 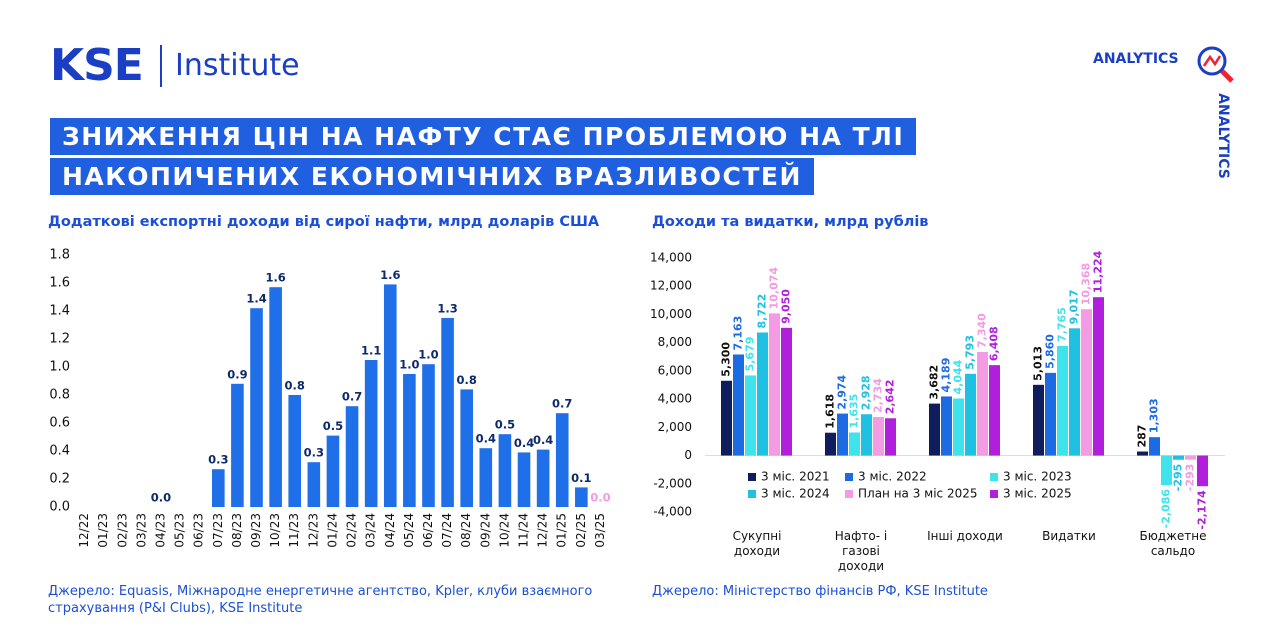 What do you see at coordinates (295, 386) in the screenshot?
I see `value-label: 0.8` at bounding box center [295, 386].